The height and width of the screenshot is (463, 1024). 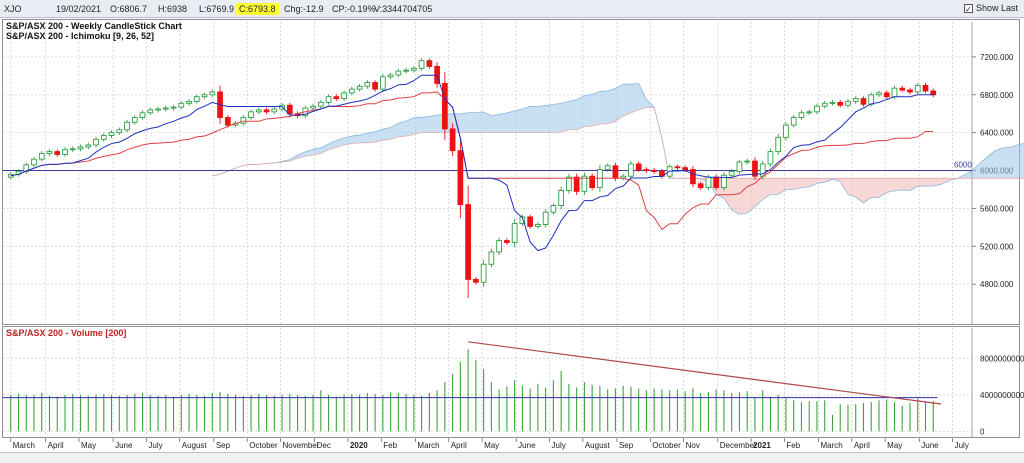 What do you see at coordinates (359, 445) in the screenshot?
I see `x-tick-label: 2020` at bounding box center [359, 445].